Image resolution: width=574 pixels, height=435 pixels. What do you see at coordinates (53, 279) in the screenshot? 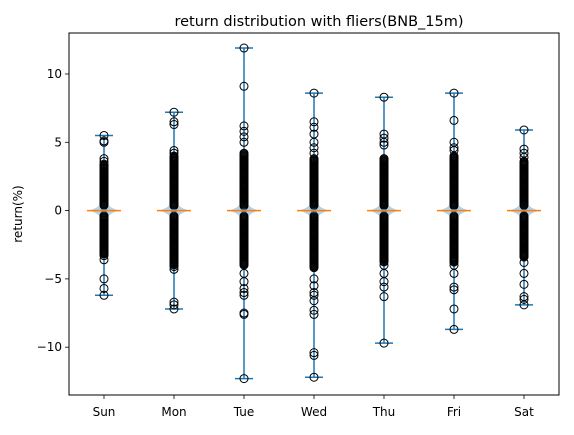
I see `y-tick-label: −5` at bounding box center [53, 279].